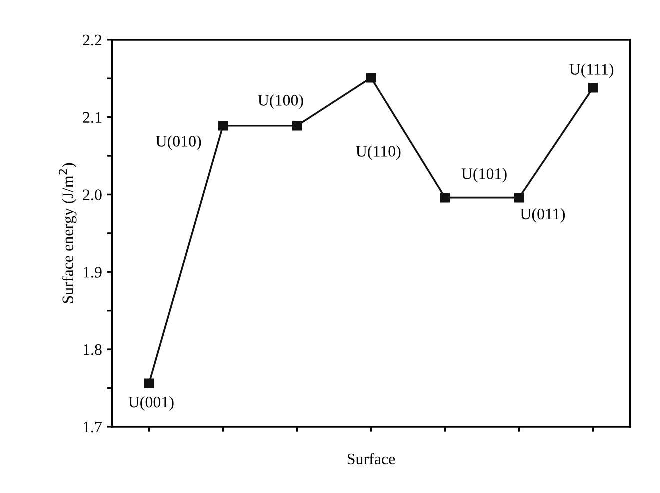  I want to click on y-tick-label: 2.2, so click(92, 40).